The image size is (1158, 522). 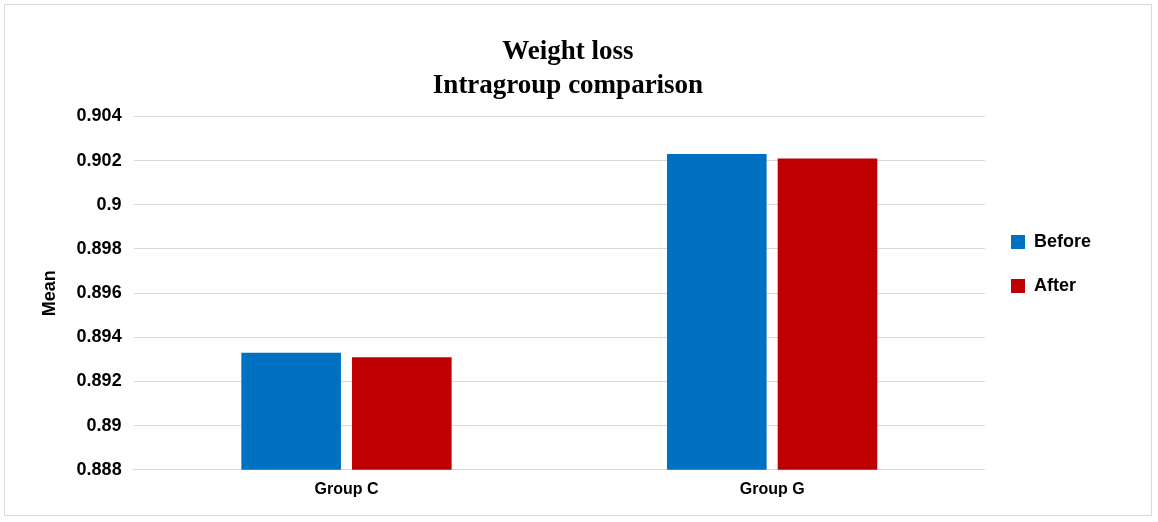 I want to click on y-tick-label: 0.888, so click(x=99, y=468).